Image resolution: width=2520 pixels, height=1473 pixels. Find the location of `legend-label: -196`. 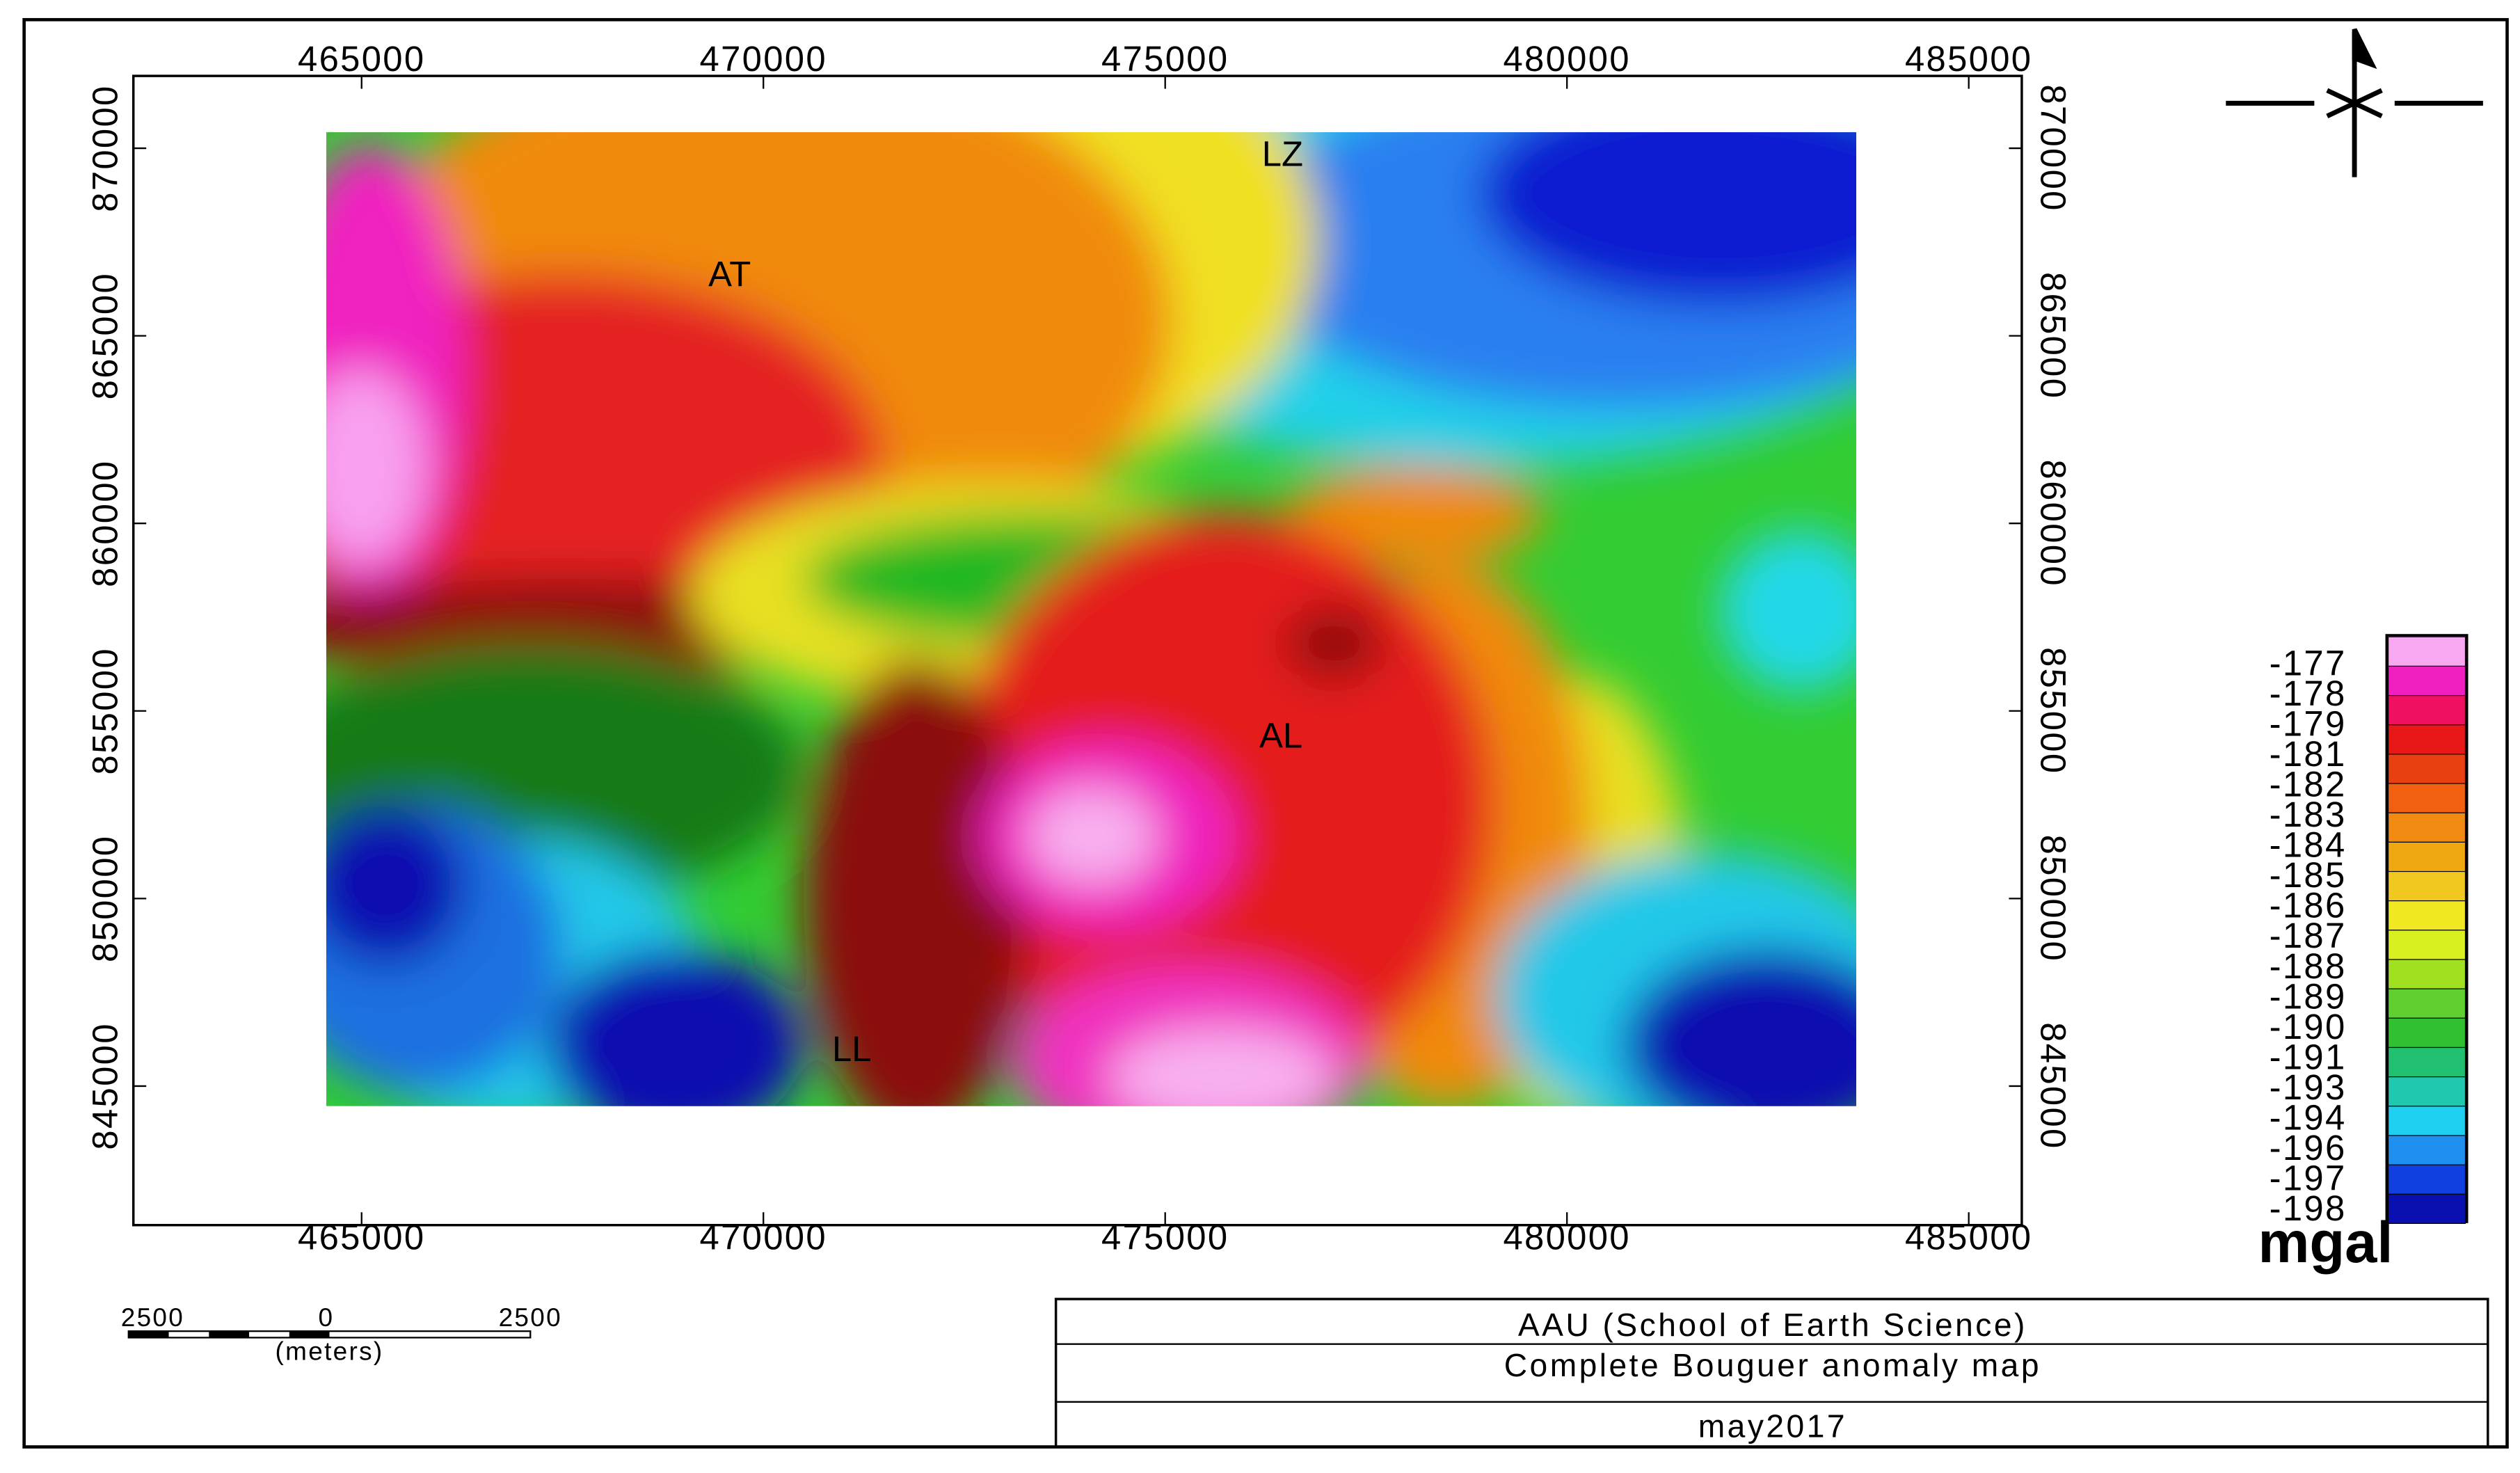

legend-label: -196 is located at coordinates (2308, 1148).